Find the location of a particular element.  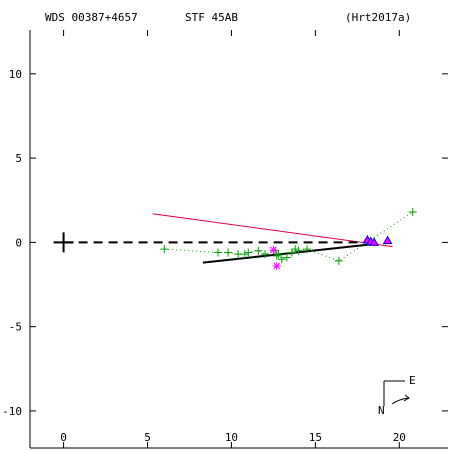

compass-north-label: N is located at coordinates (381, 410).